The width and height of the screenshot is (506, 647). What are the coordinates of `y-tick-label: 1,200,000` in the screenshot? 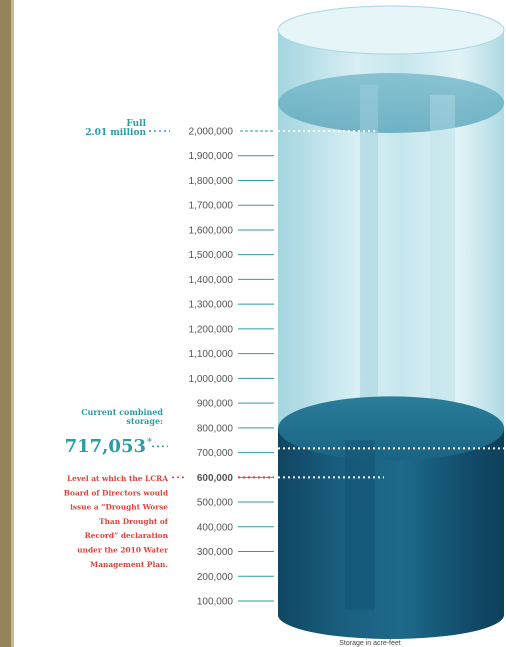 It's located at (211, 329).